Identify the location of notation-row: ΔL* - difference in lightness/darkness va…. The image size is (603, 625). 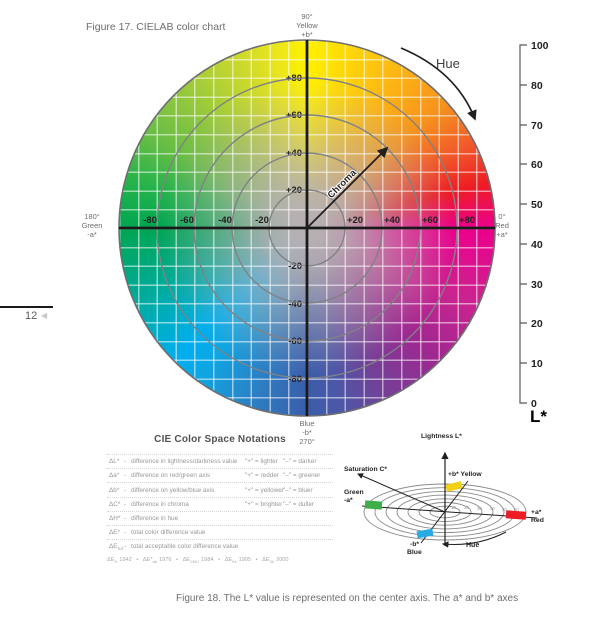
(220, 462).